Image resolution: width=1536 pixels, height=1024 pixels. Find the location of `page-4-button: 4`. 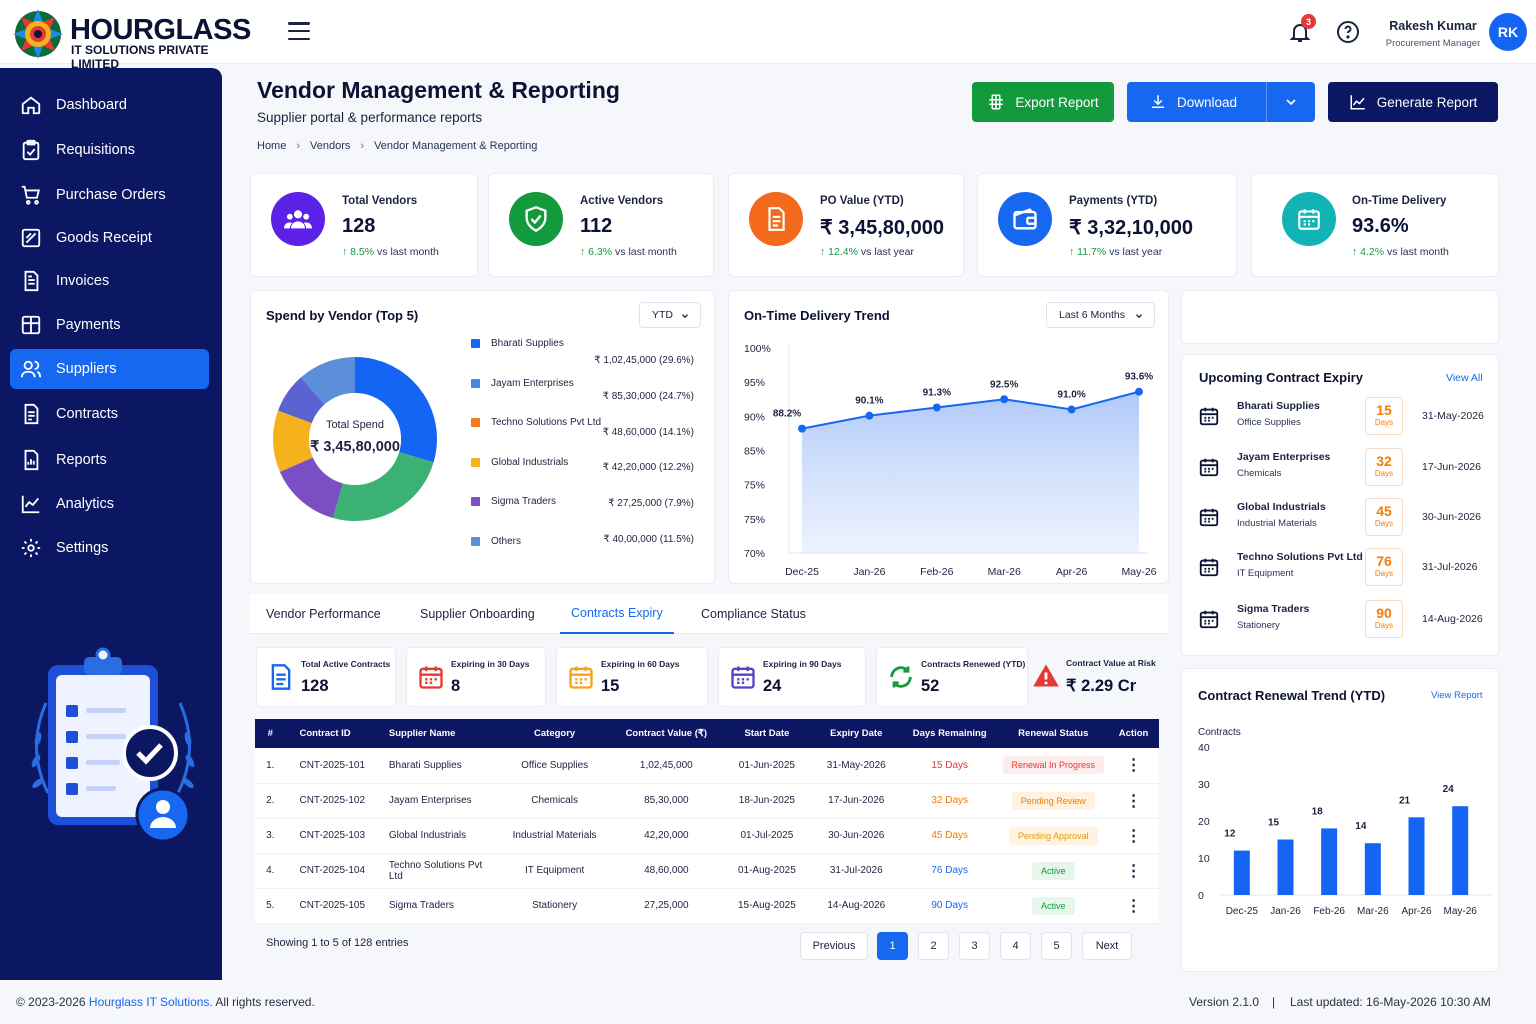

page-4-button: 4 is located at coordinates (1015, 946).